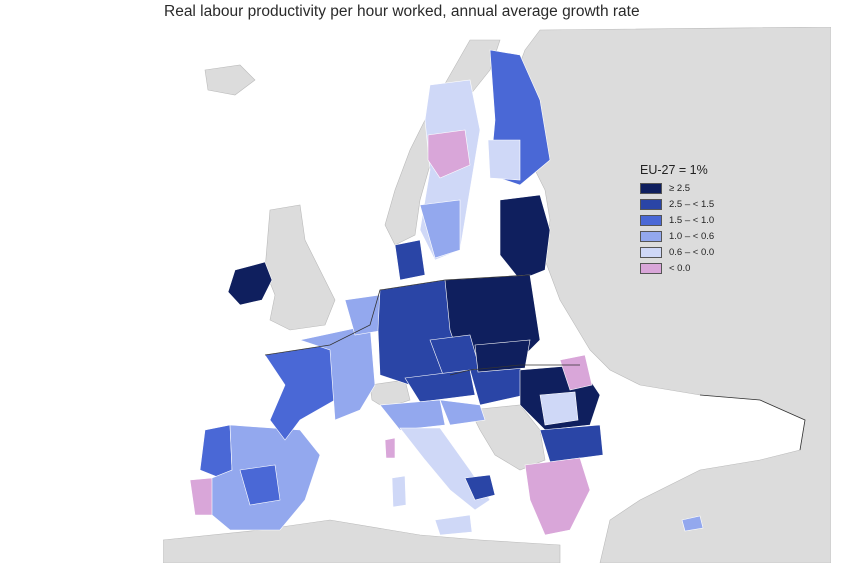 Image resolution: width=851 pixels, height=565 pixels. What do you see at coordinates (260, 485) in the screenshot?
I see `region-spain-centre` at bounding box center [260, 485].